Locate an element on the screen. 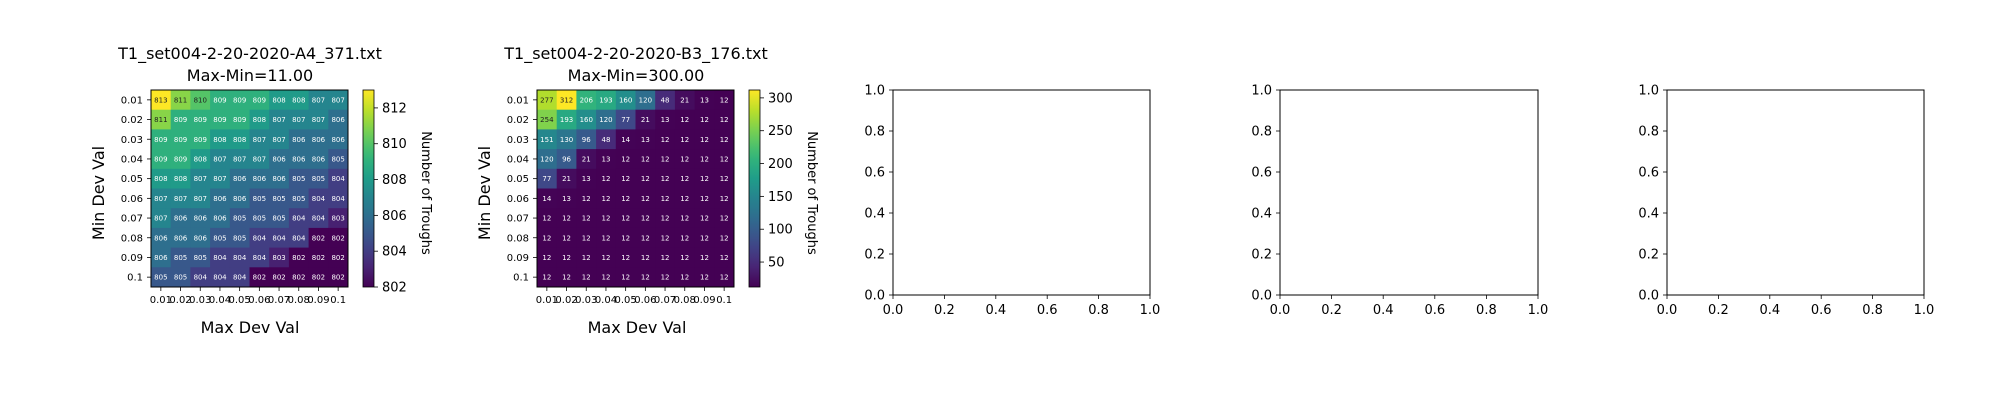 The height and width of the screenshot is (400, 2000). x-tick-label: 0.8 is located at coordinates (1872, 310).